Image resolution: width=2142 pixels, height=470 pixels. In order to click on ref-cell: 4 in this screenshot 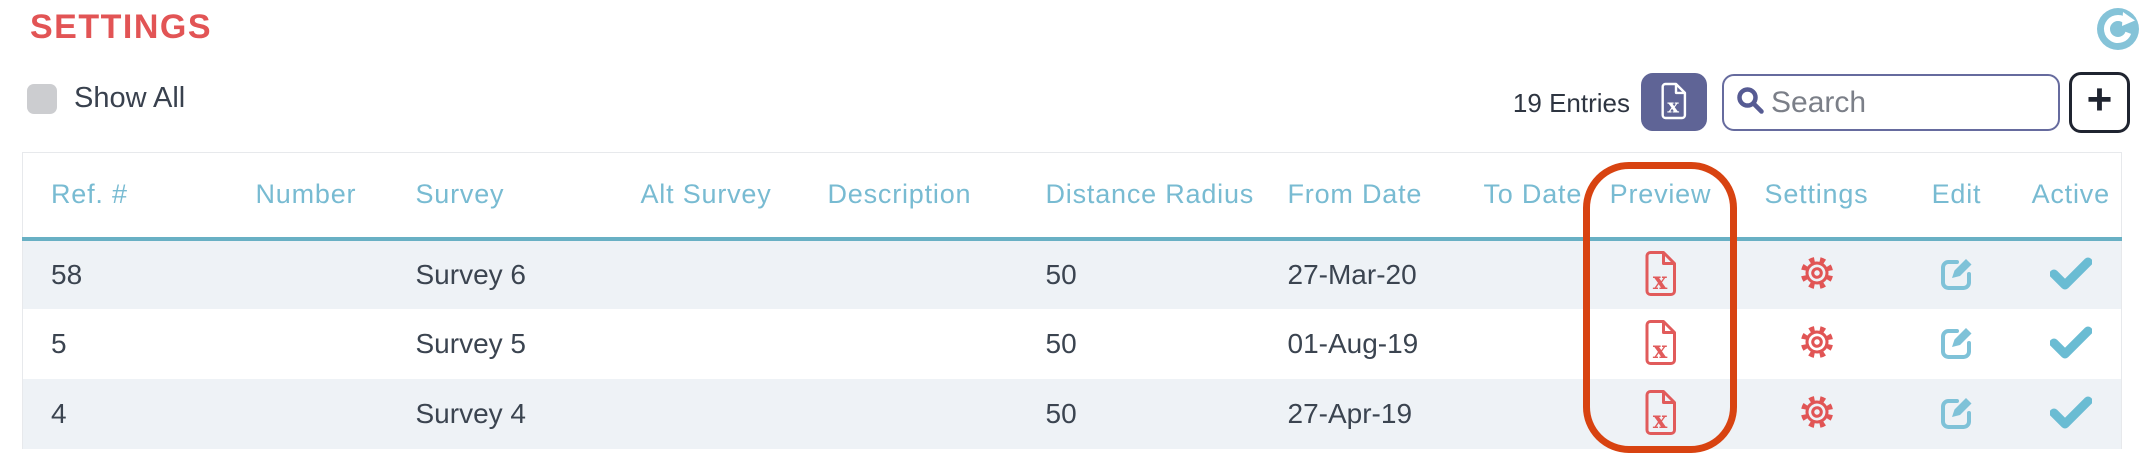, I will do `click(59, 413)`.